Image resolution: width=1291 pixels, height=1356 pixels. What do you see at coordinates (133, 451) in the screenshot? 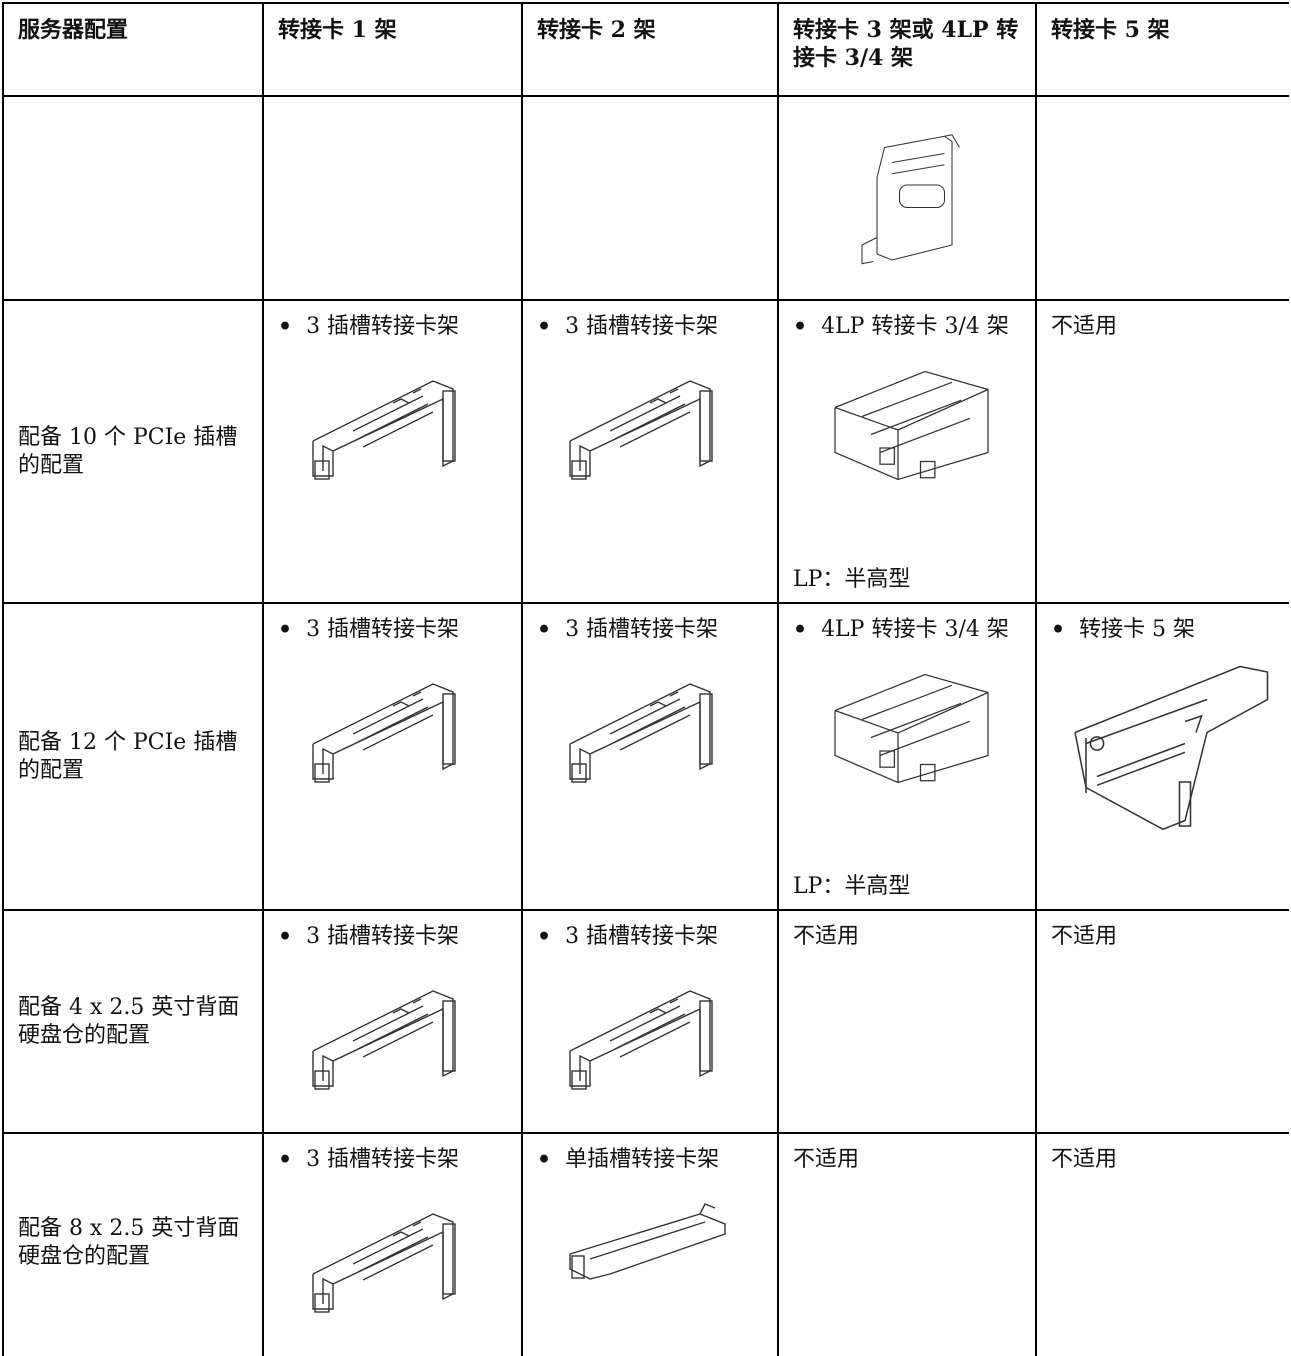
I see `config: 配备 10 个 PCIe 插槽的配置` at bounding box center [133, 451].